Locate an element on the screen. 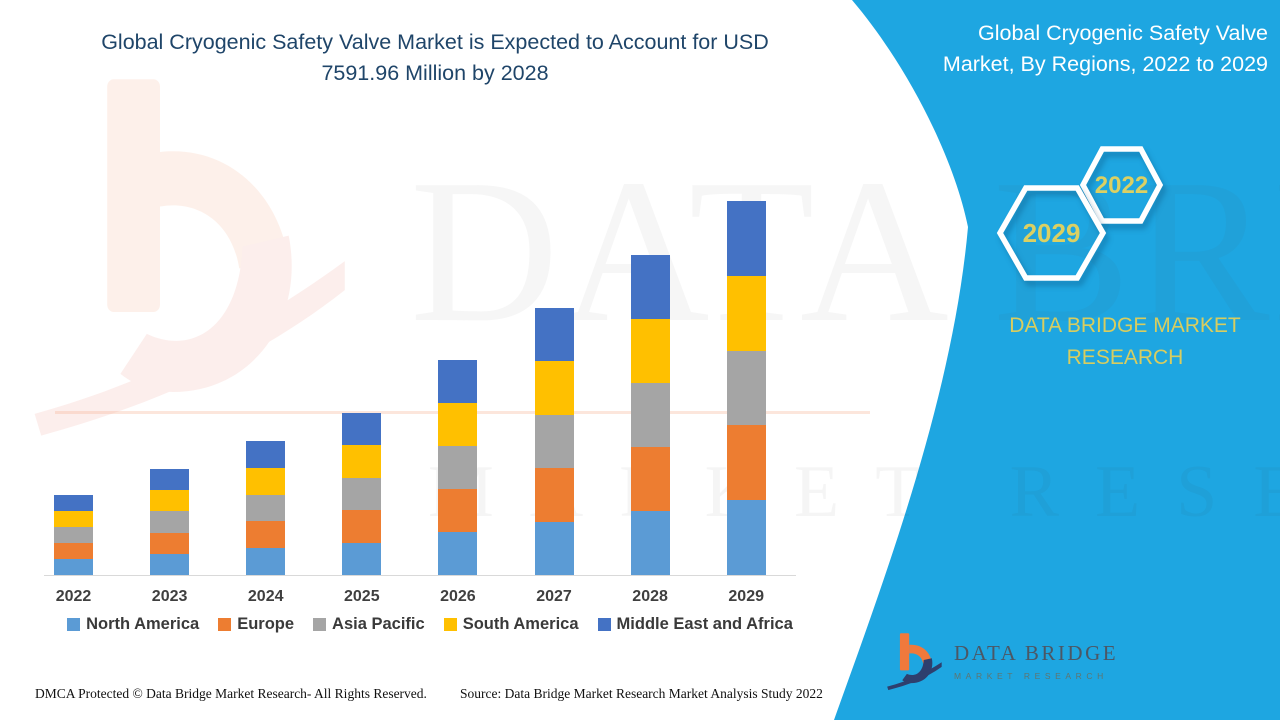 The height and width of the screenshot is (720, 1280). dbmr-logo: DATA BRIDGE MARKET RESEARCH is located at coordinates (1002, 664).